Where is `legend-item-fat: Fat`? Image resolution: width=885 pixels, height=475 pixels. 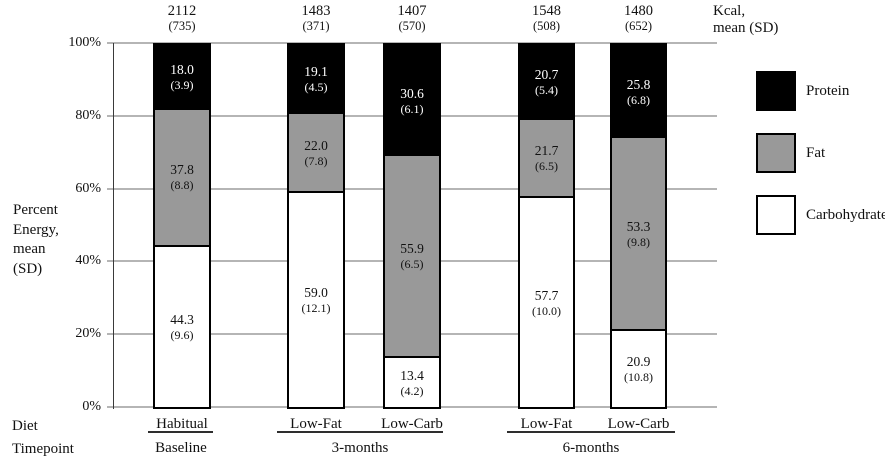 legend-item-fat: Fat is located at coordinates (791, 153).